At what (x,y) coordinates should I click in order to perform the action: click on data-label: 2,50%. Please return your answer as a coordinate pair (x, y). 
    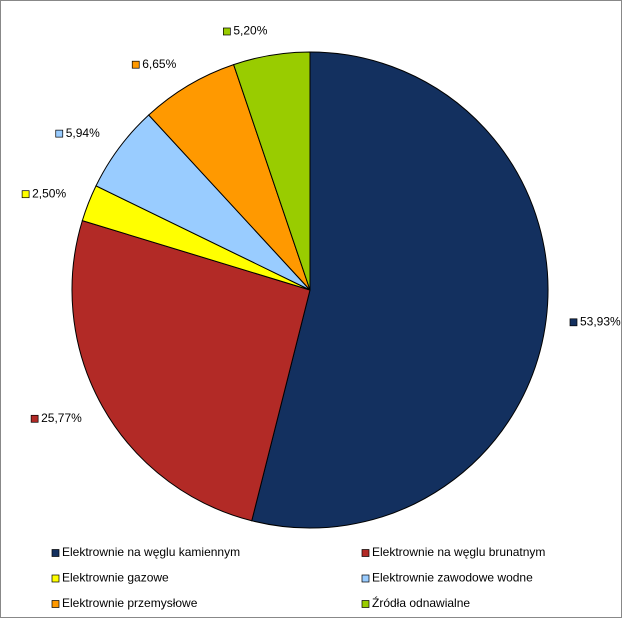
    Looking at the image, I should click on (49, 193).